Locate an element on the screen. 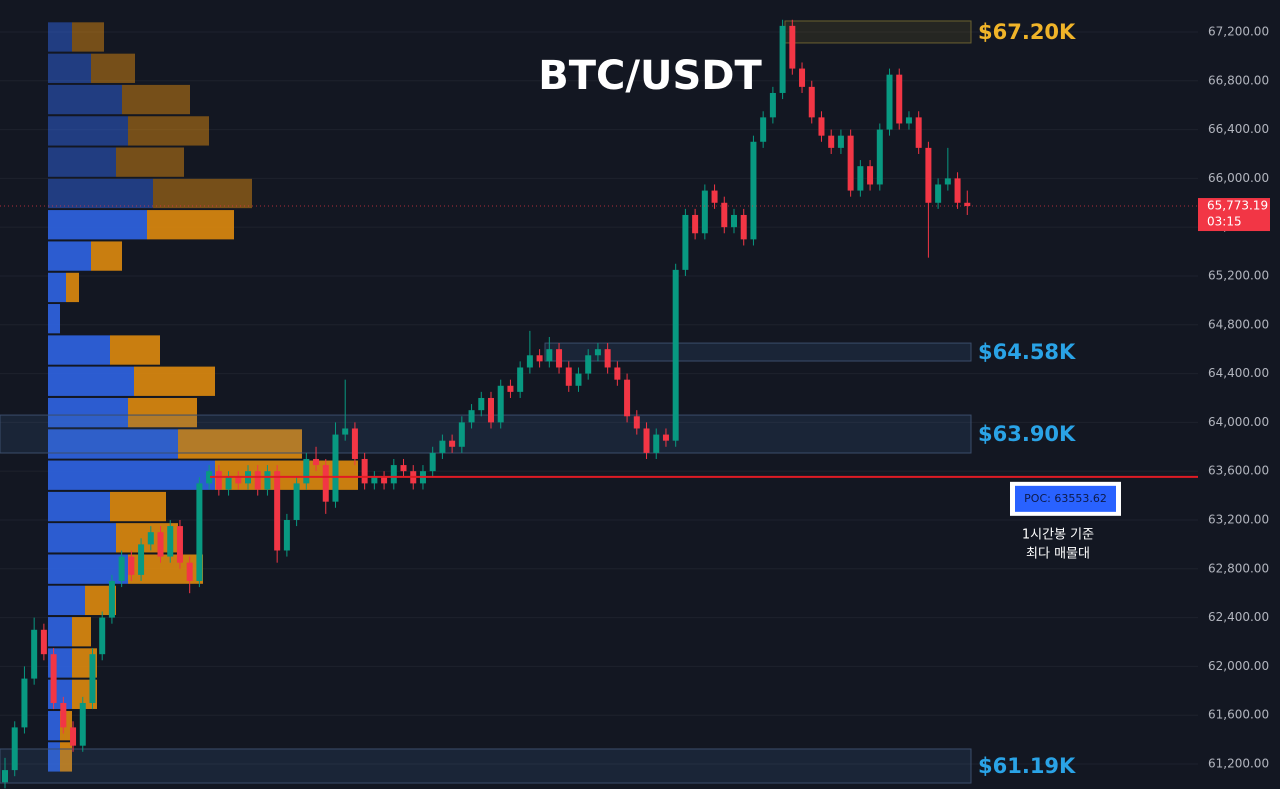 This screenshot has height=789, width=1280. y-tick-label: 64,800.00 is located at coordinates (1238, 324).